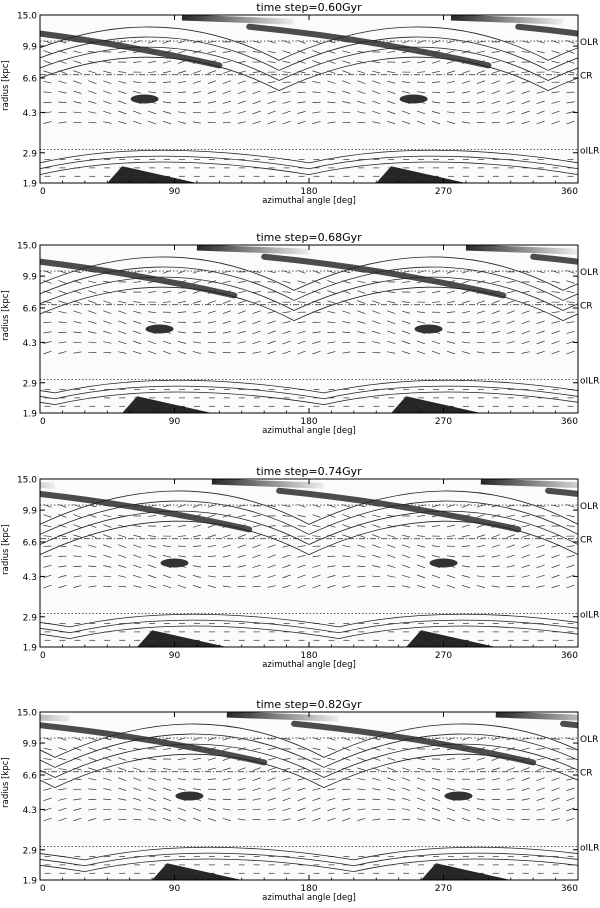  What do you see at coordinates (309, 704) in the screenshot?
I see `panel-title: time step=0.82Gyr` at bounding box center [309, 704].